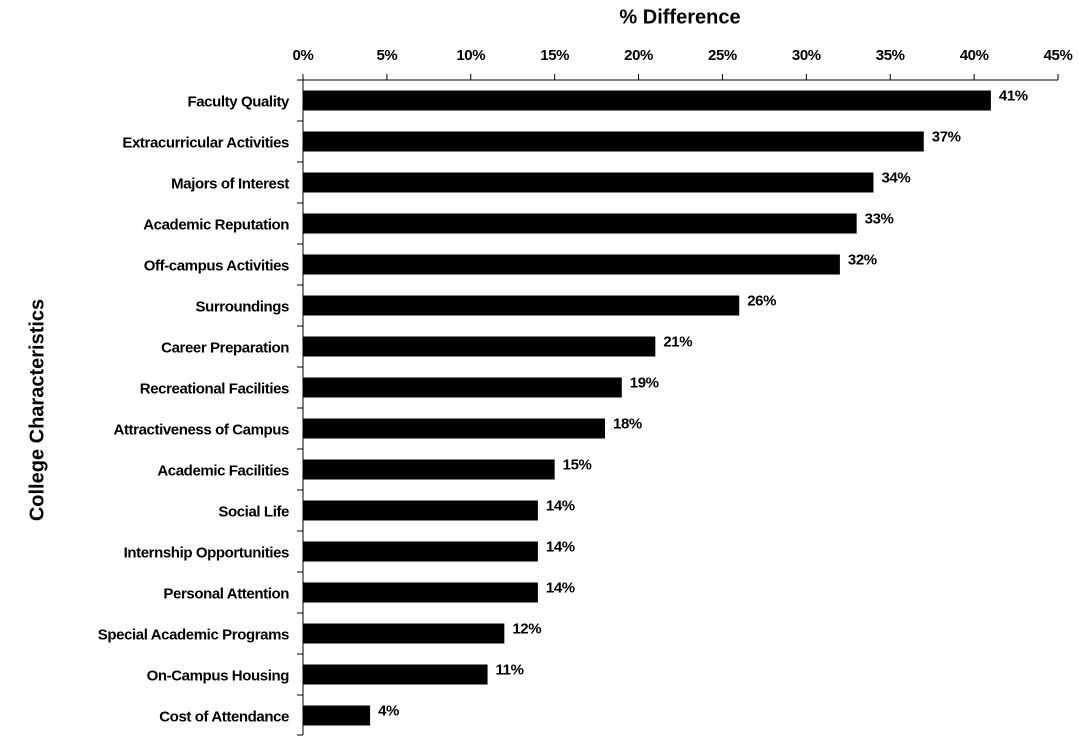 This screenshot has height=736, width=1079. What do you see at coordinates (806, 55) in the screenshot?
I see `x-tick-label: 30%` at bounding box center [806, 55].